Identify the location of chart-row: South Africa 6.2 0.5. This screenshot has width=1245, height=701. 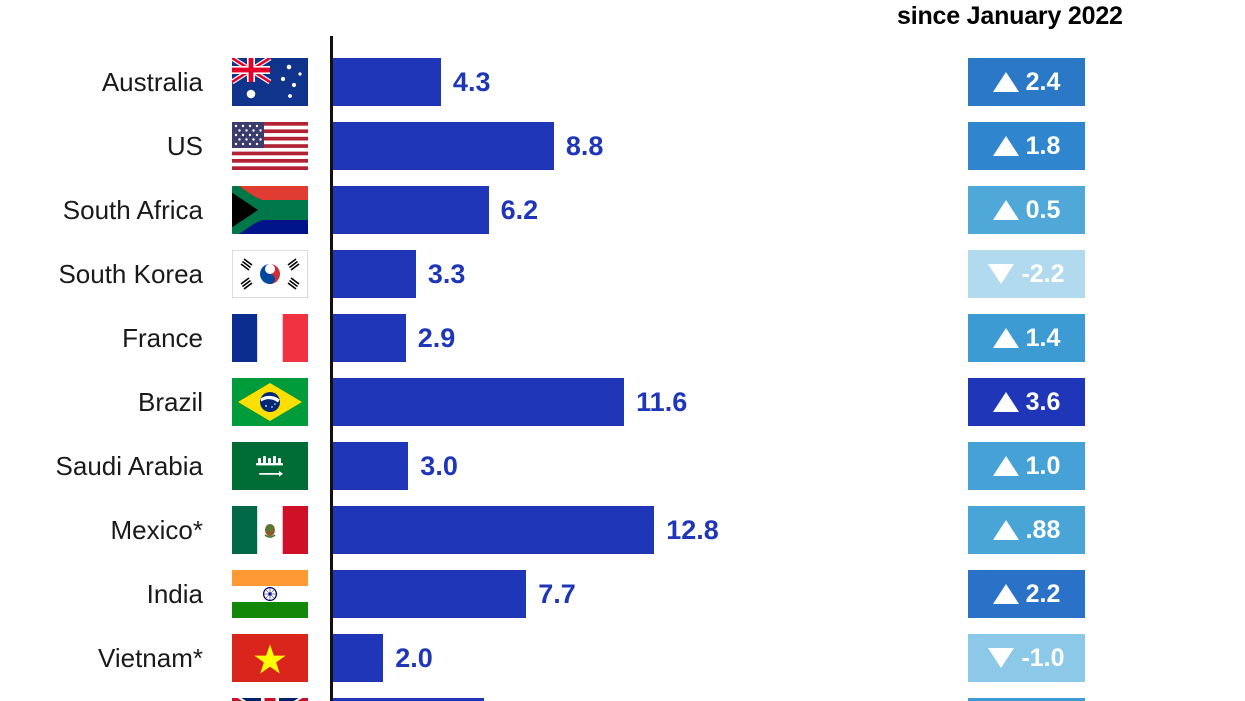
(622, 210).